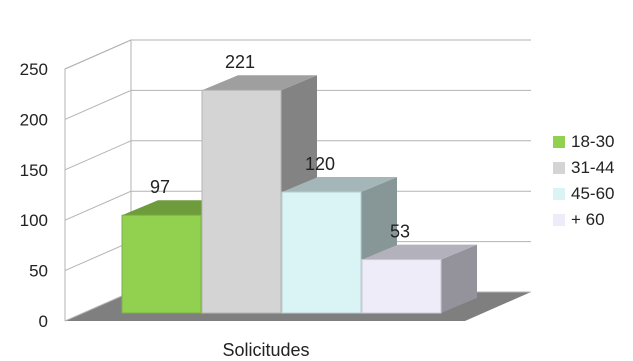 The height and width of the screenshot is (361, 633). What do you see at coordinates (320, 164) in the screenshot?
I see `data-label: 120` at bounding box center [320, 164].